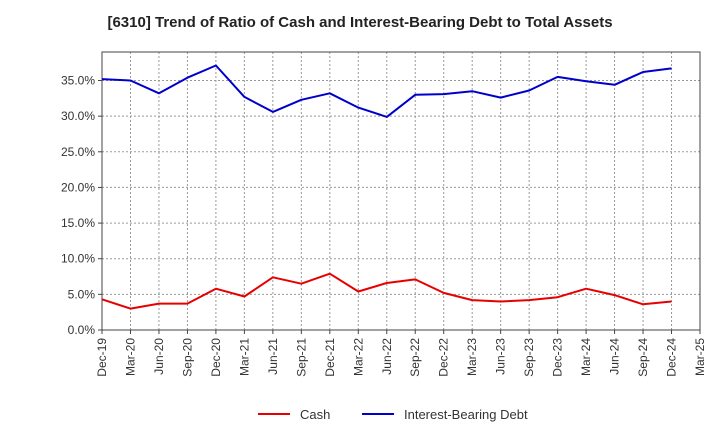 The height and width of the screenshot is (440, 720). What do you see at coordinates (78, 187) in the screenshot?
I see `y-tick-label: 20.0%` at bounding box center [78, 187].